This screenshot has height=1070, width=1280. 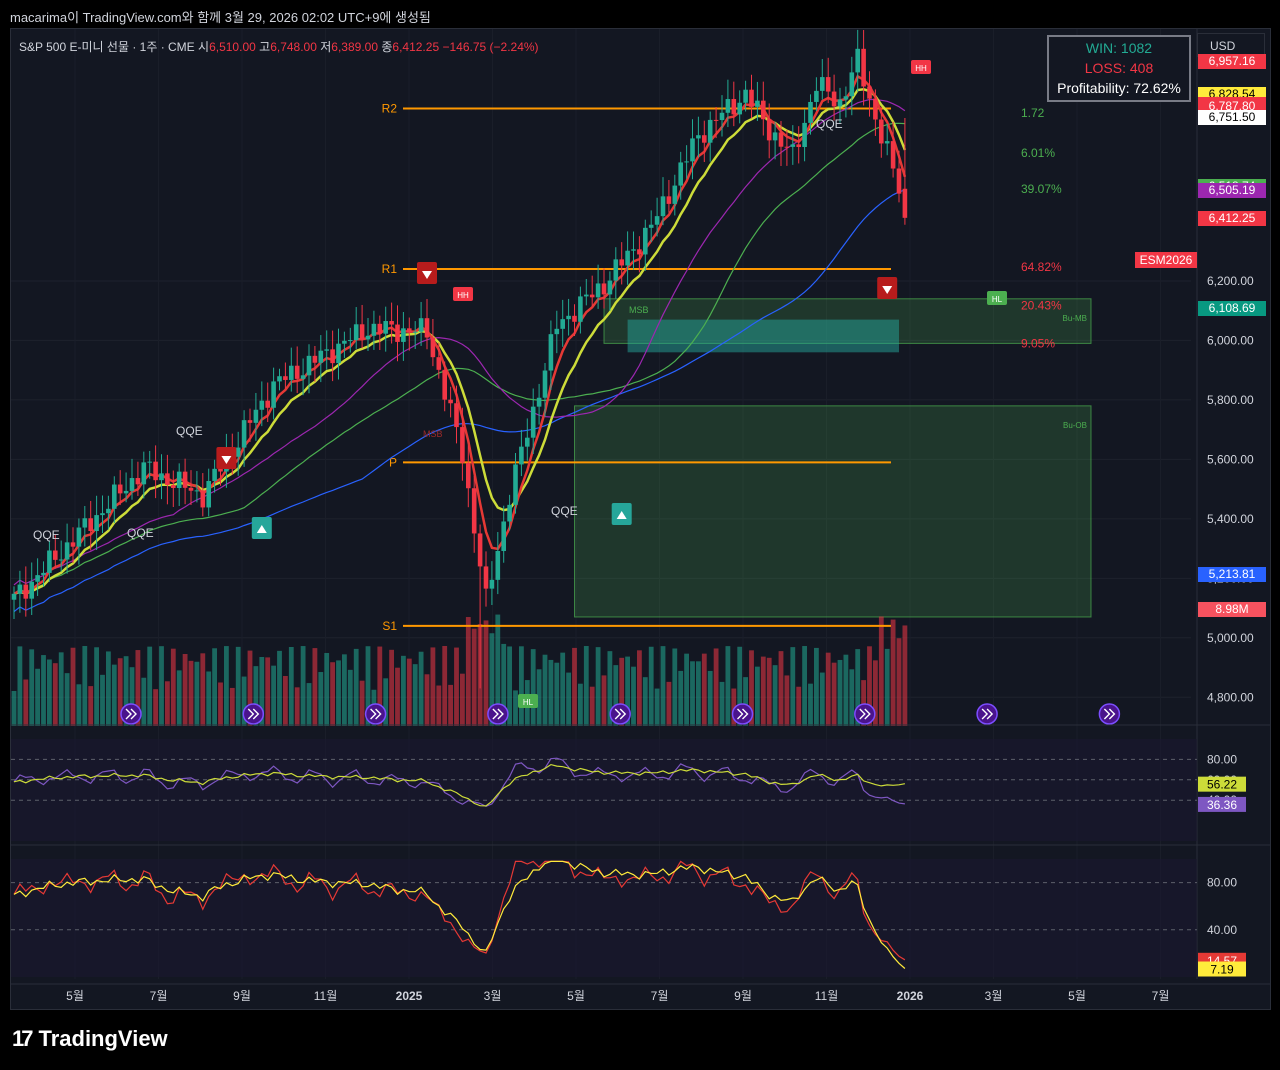 I want to click on stoch-axis-label: 80.00, so click(x=1222, y=883).